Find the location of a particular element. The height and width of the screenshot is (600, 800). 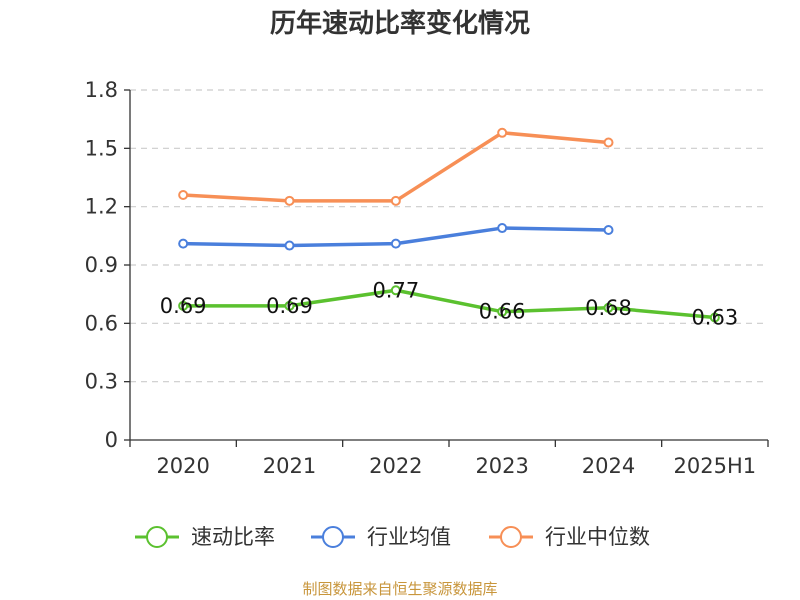

data-label: 0.68 is located at coordinates (608, 308).